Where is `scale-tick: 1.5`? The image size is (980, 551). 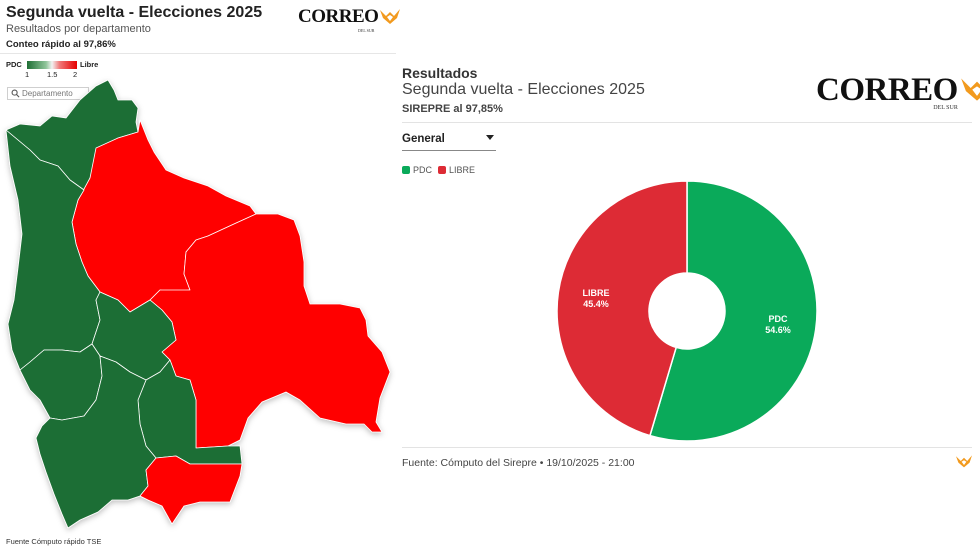 scale-tick: 1.5 is located at coordinates (52, 74).